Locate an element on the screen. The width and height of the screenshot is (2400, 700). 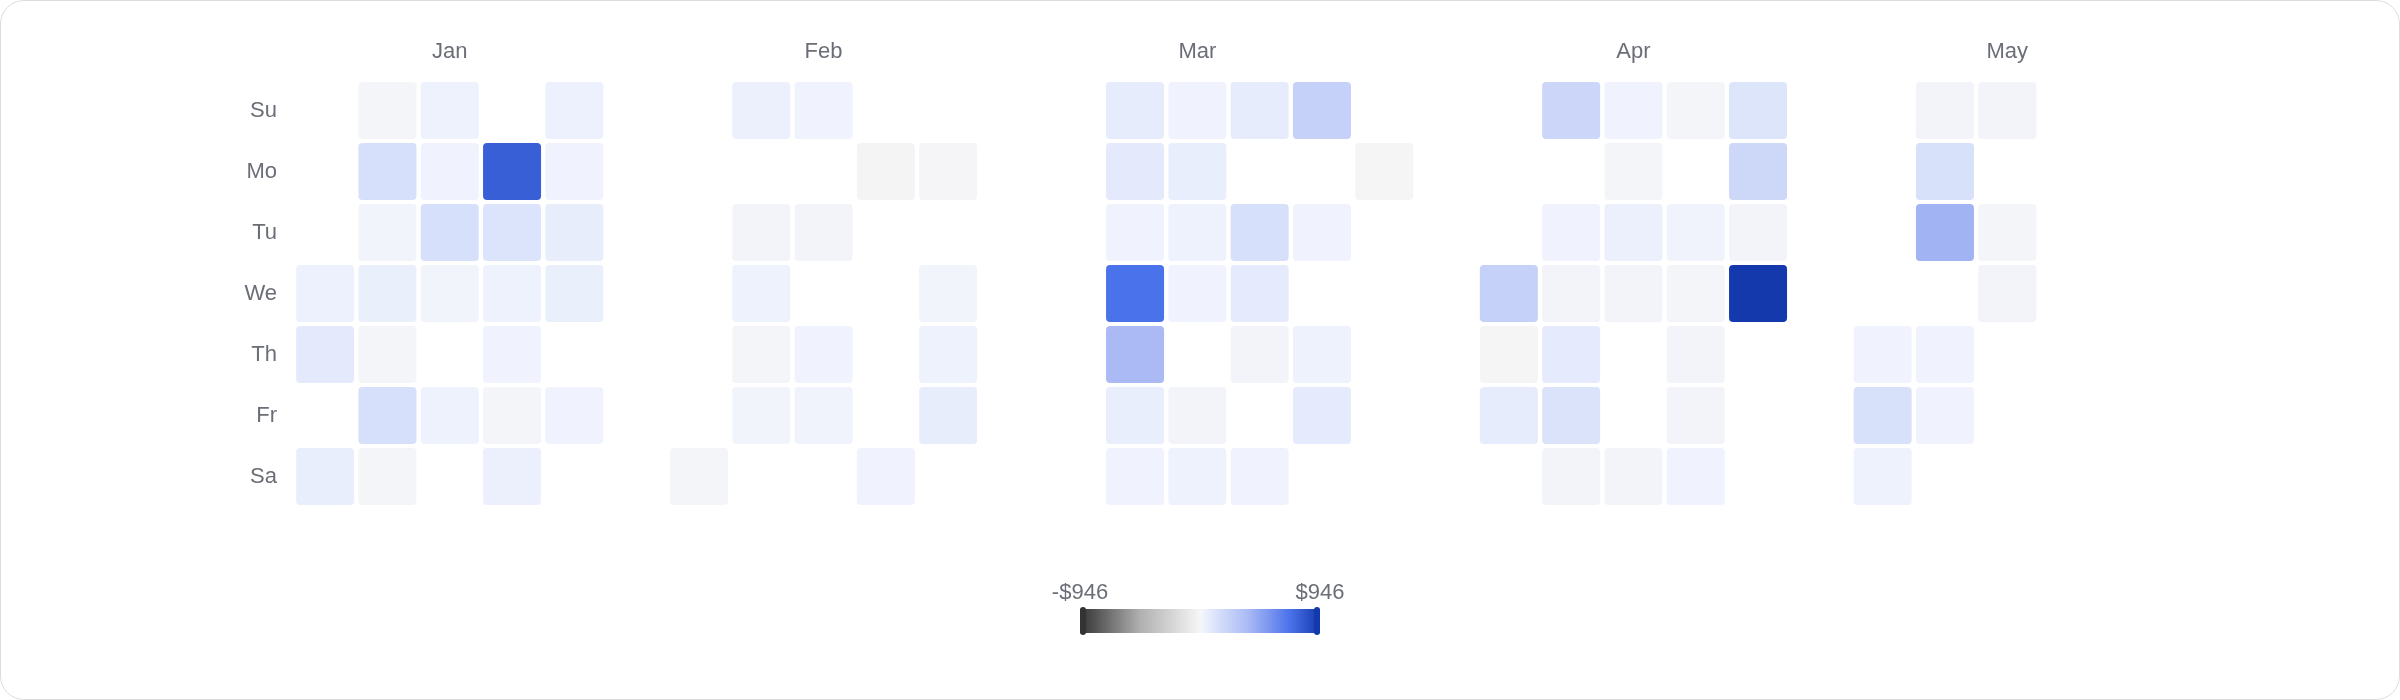
x-tick-label: Jan is located at coordinates (450, 51).